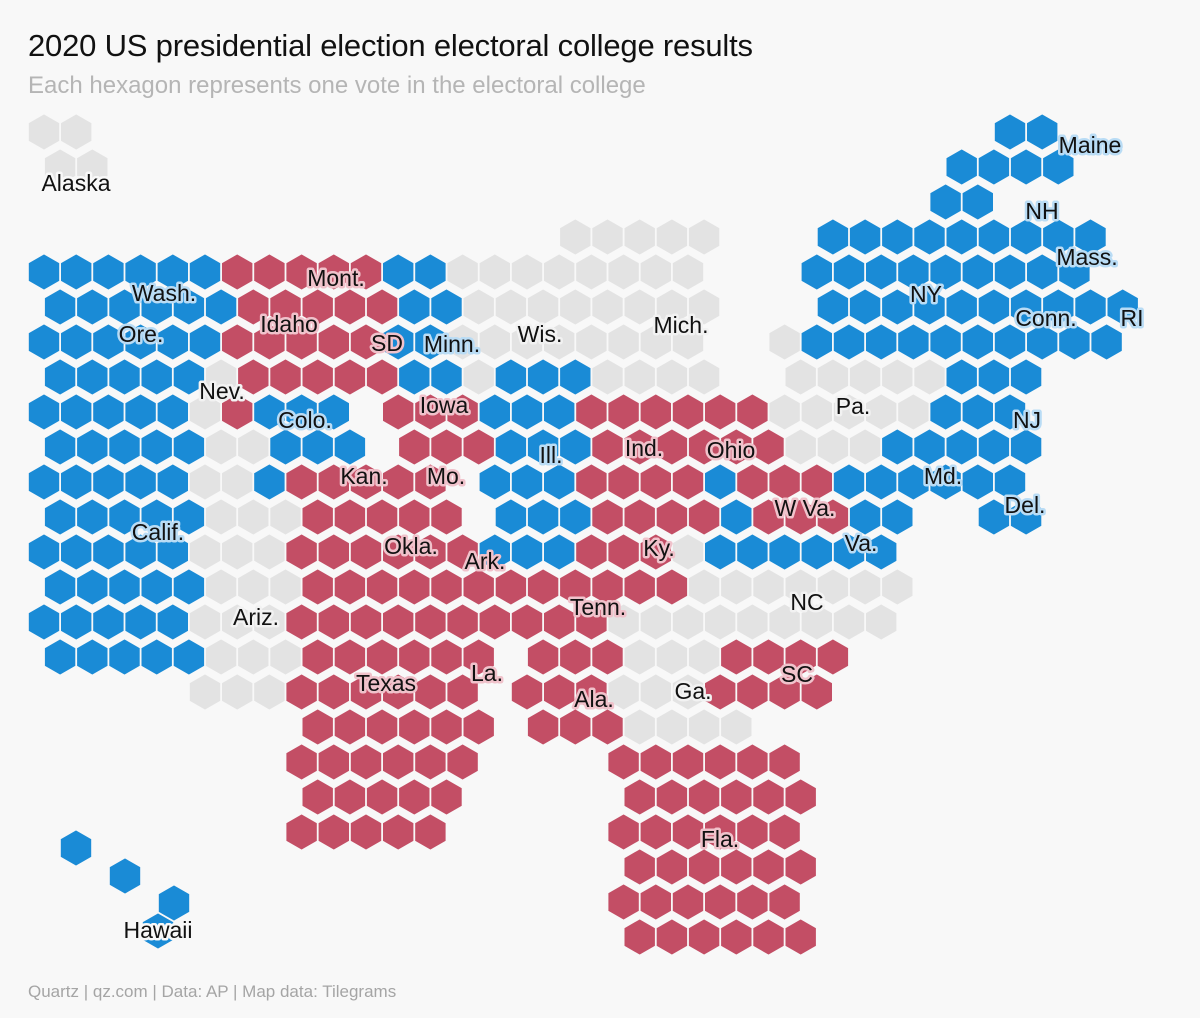  I want to click on state-label: Kan., so click(363, 476).